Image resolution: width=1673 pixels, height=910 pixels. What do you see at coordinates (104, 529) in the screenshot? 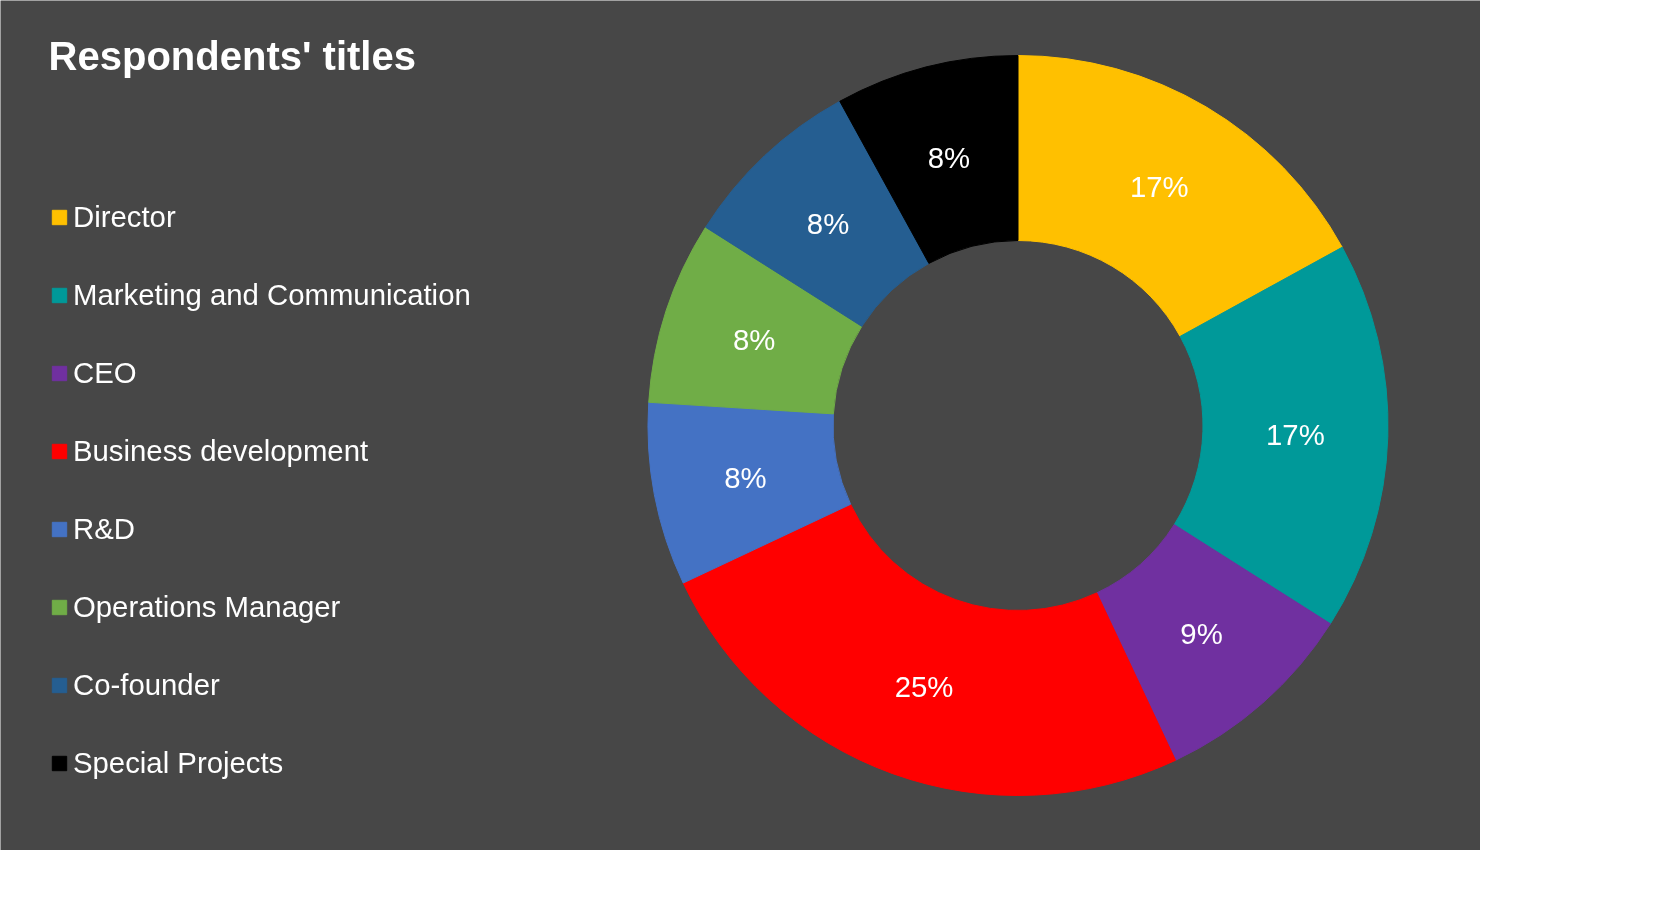
I see `legend-label: R&D` at bounding box center [104, 529].